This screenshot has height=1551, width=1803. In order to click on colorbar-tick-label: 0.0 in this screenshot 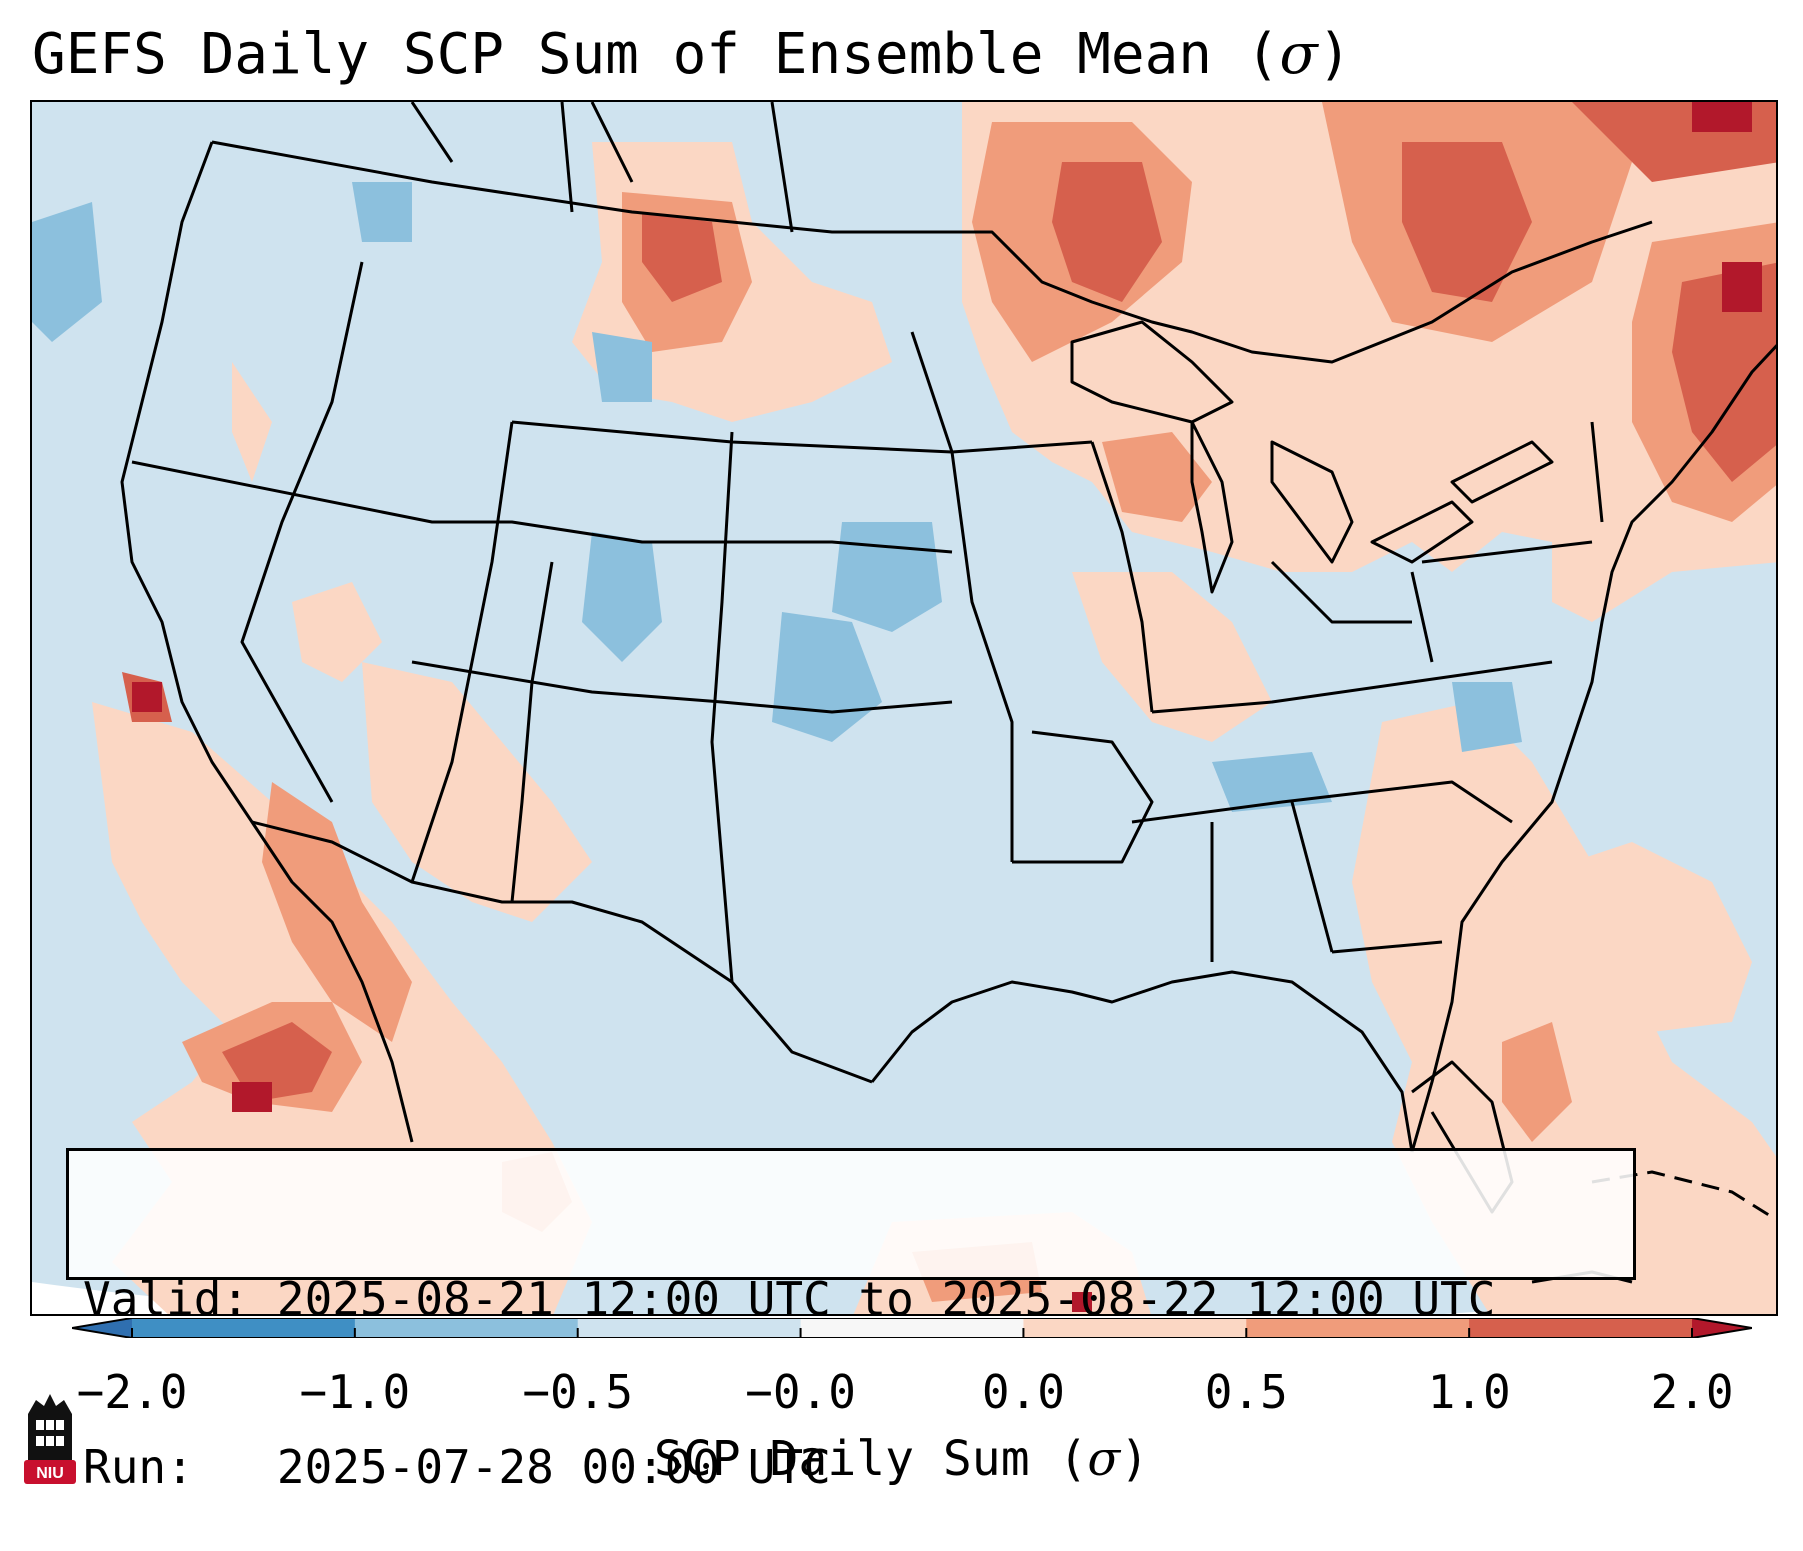, I will do `click(1023, 1392)`.